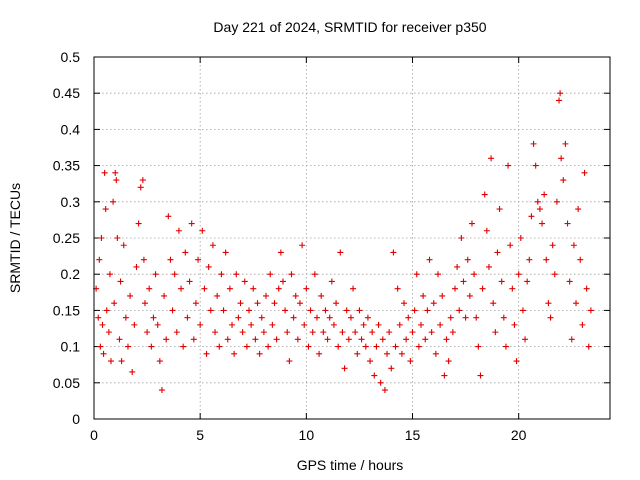 Image resolution: width=640 pixels, height=480 pixels. What do you see at coordinates (71, 347) in the screenshot?
I see `y-tick-label: 0.1` at bounding box center [71, 347].